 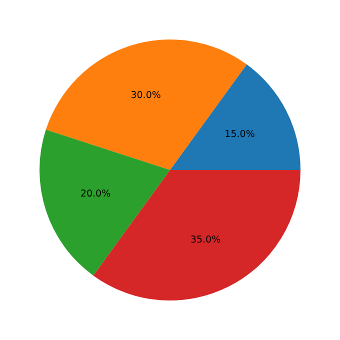 I want to click on data-label: 35.0%, so click(x=205, y=240).